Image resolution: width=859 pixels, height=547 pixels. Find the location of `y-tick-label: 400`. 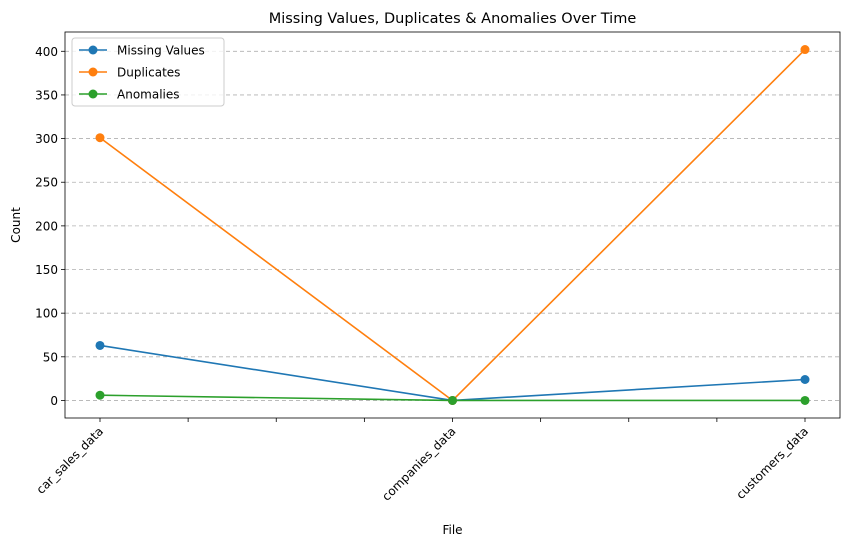

y-tick-label: 400 is located at coordinates (46, 52).